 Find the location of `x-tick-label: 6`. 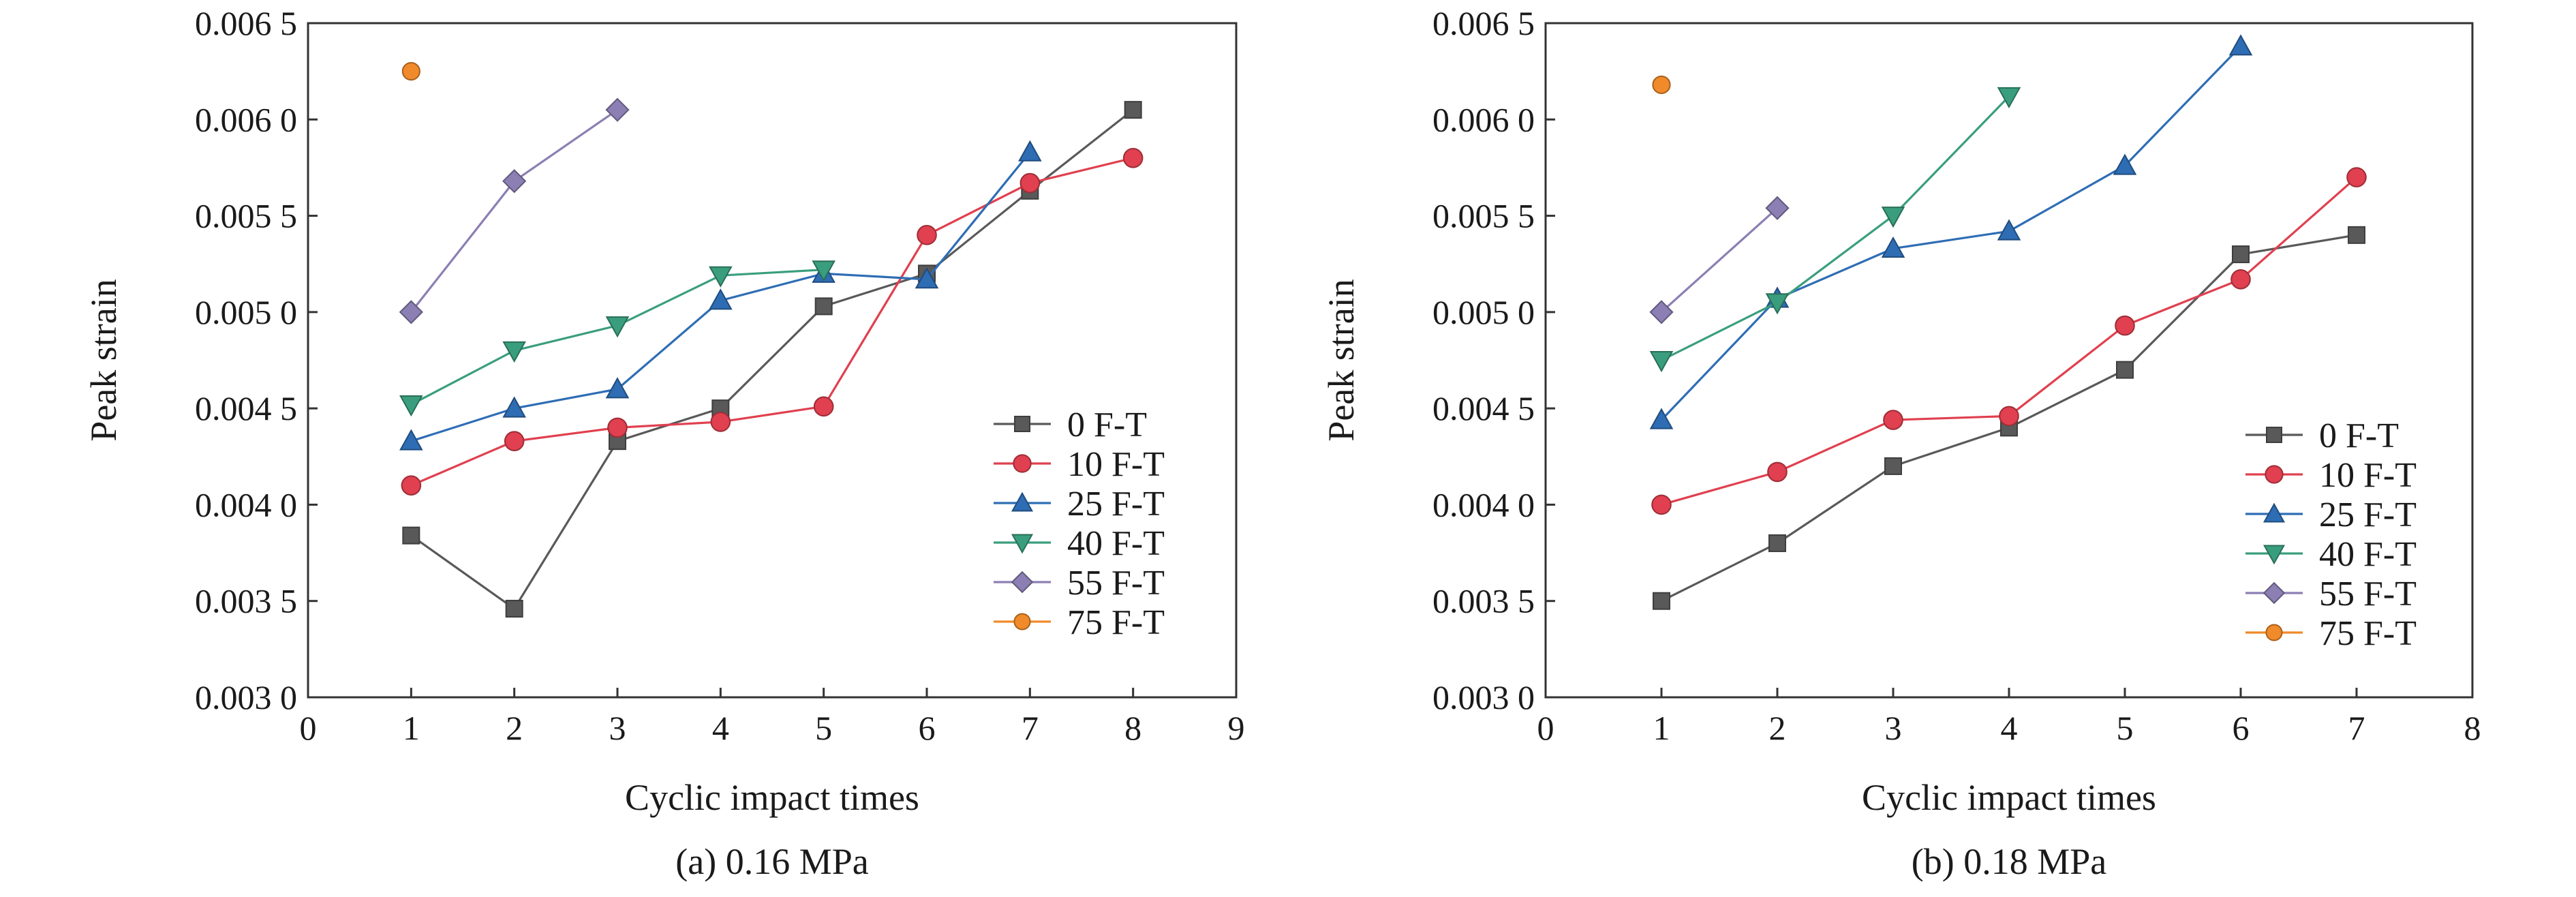

x-tick-label: 6 is located at coordinates (2241, 728).